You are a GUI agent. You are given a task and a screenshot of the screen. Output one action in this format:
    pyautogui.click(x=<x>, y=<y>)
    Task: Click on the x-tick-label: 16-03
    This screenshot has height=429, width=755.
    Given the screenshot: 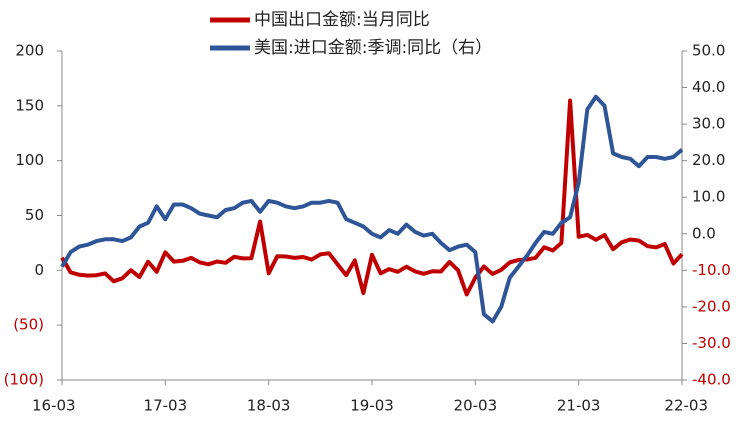 What is the action you would take?
    pyautogui.click(x=54, y=406)
    